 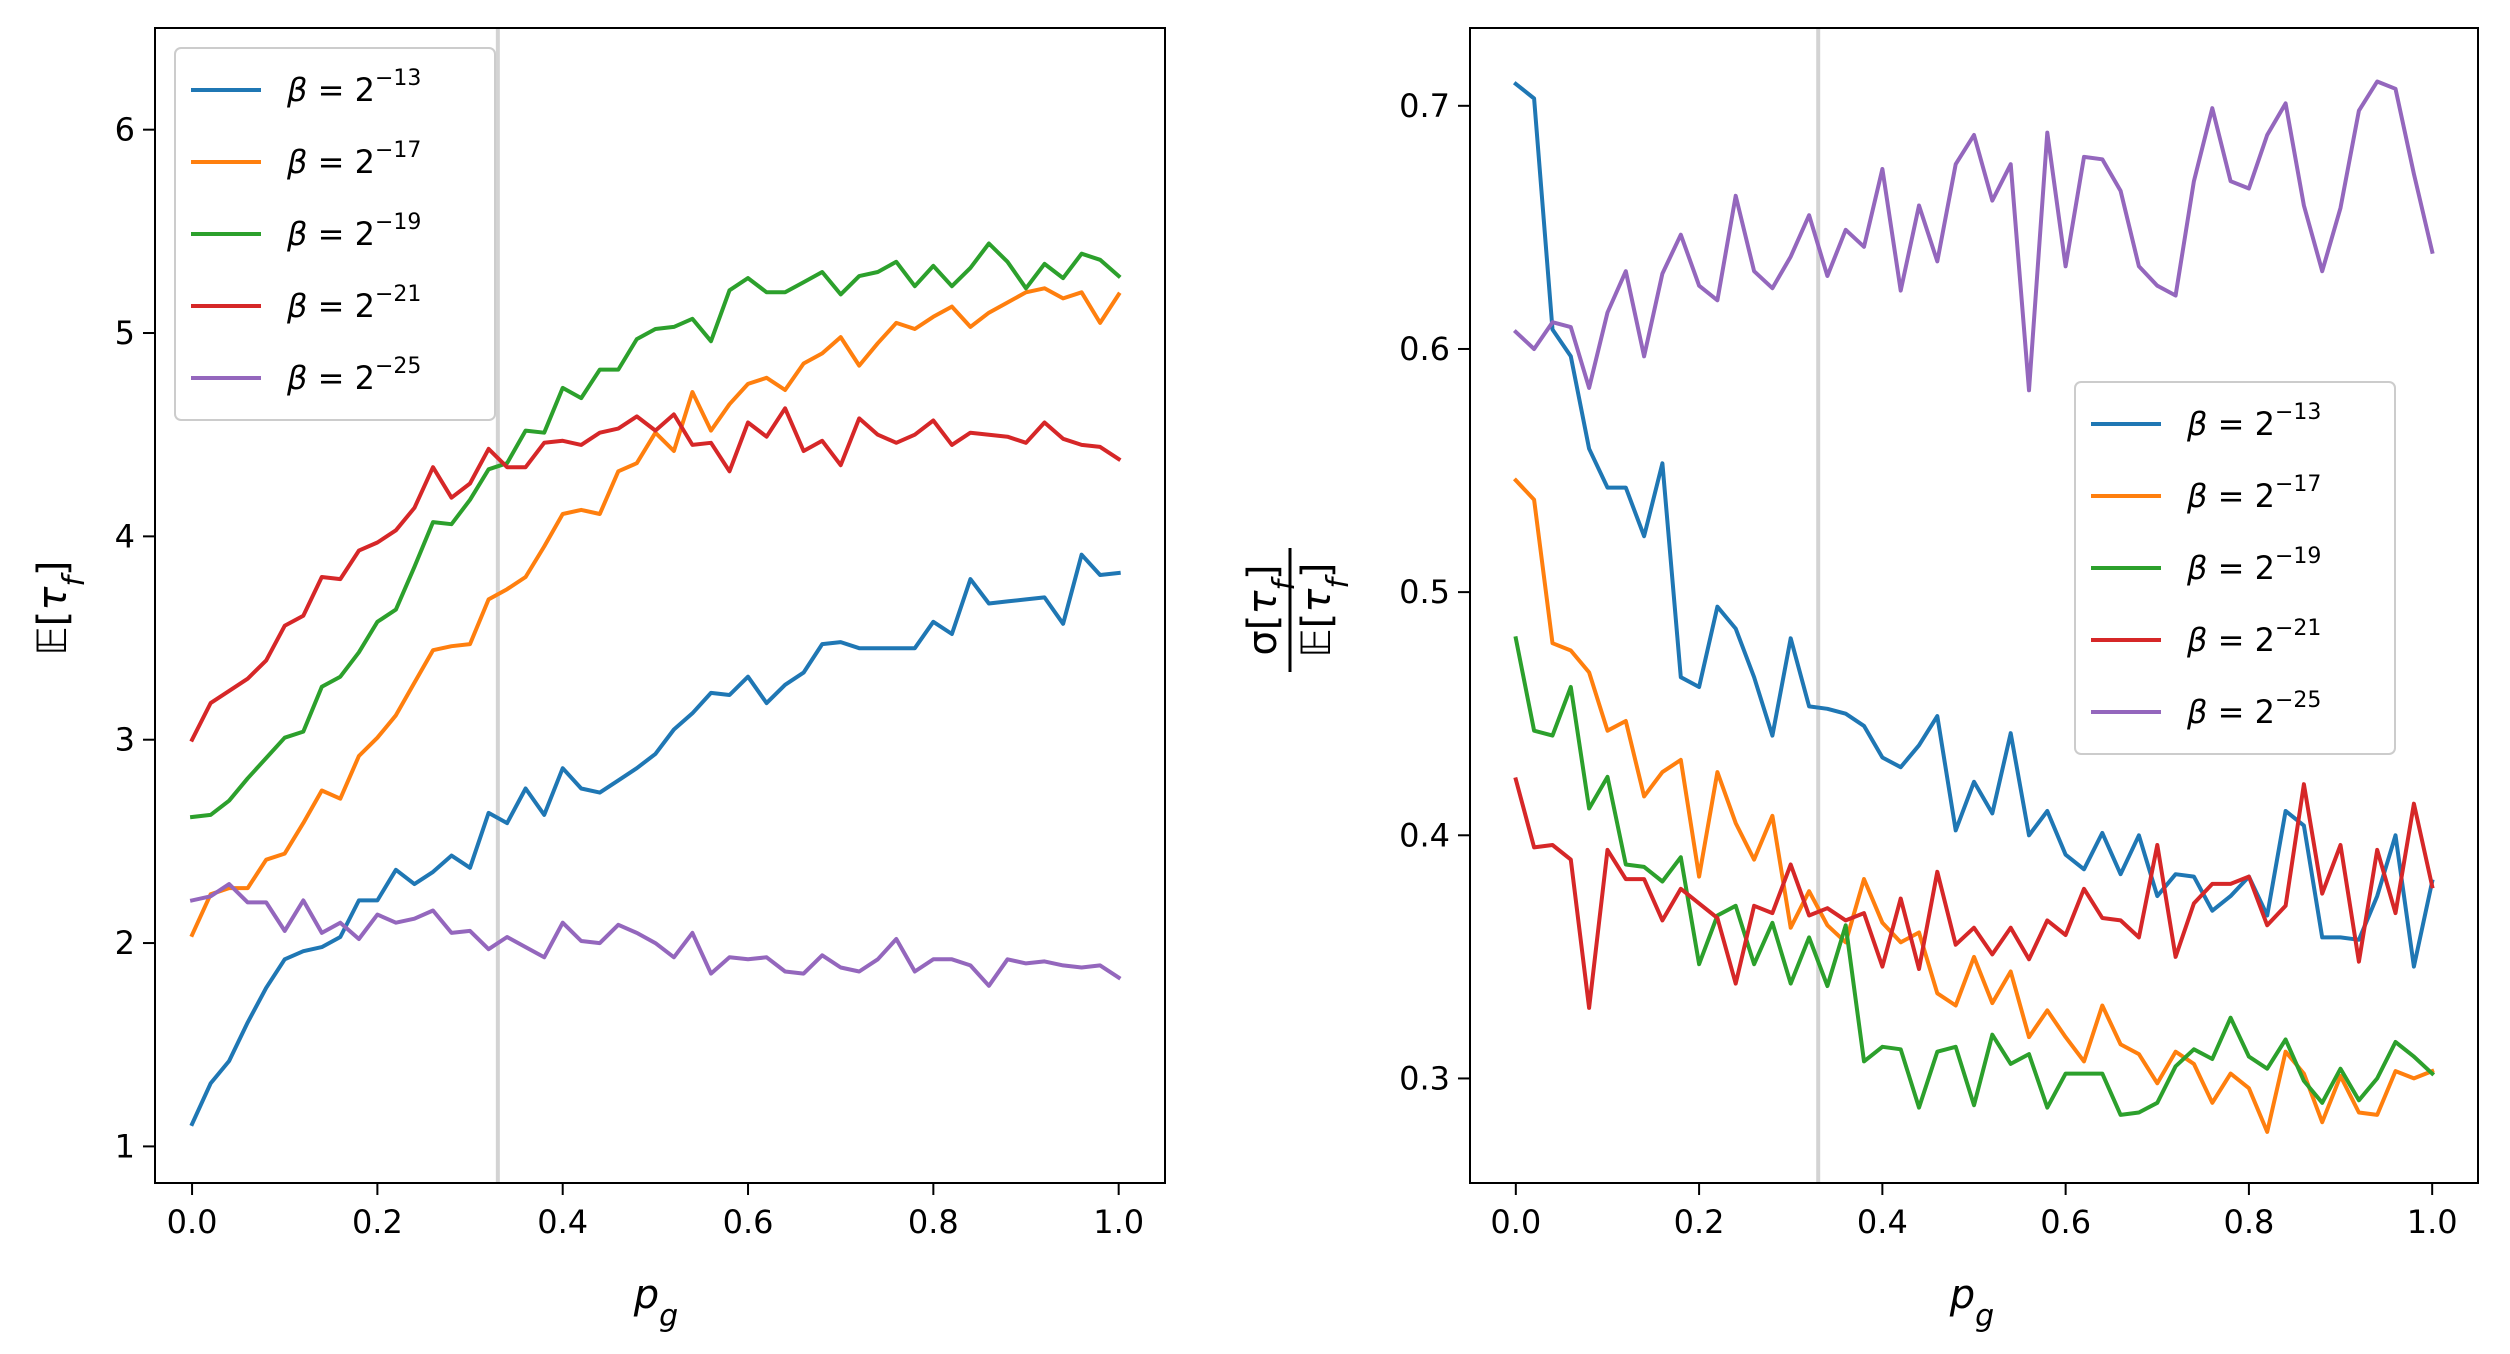 I want to click on y-tick-label: 5, so click(x=125, y=333).